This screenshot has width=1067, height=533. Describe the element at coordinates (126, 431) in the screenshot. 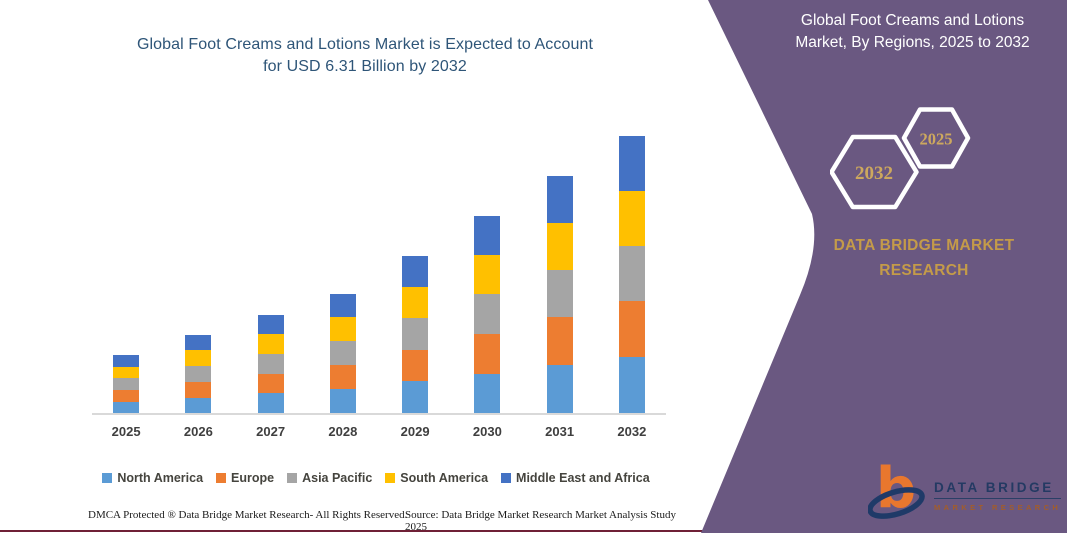

I see `x-axis-label-2025: 2025` at that location.